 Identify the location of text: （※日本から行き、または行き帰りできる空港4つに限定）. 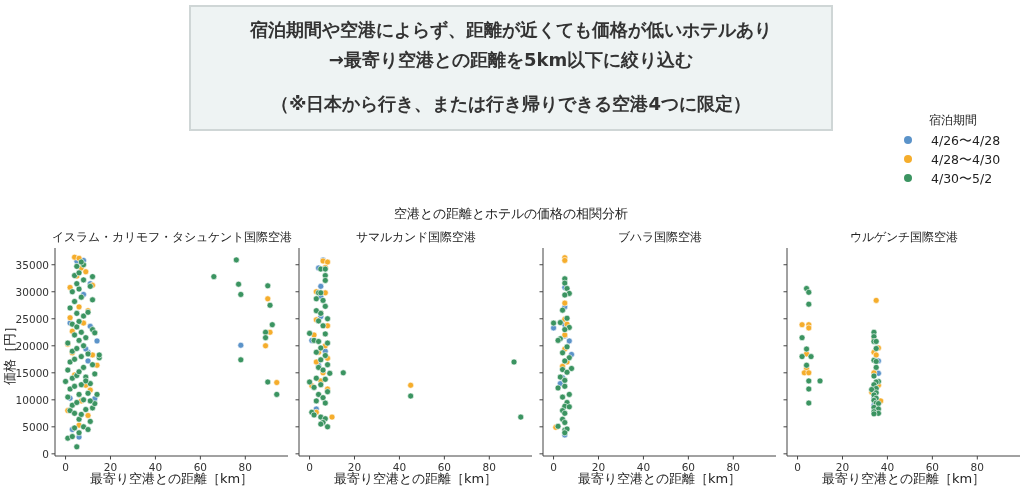
(511, 103).